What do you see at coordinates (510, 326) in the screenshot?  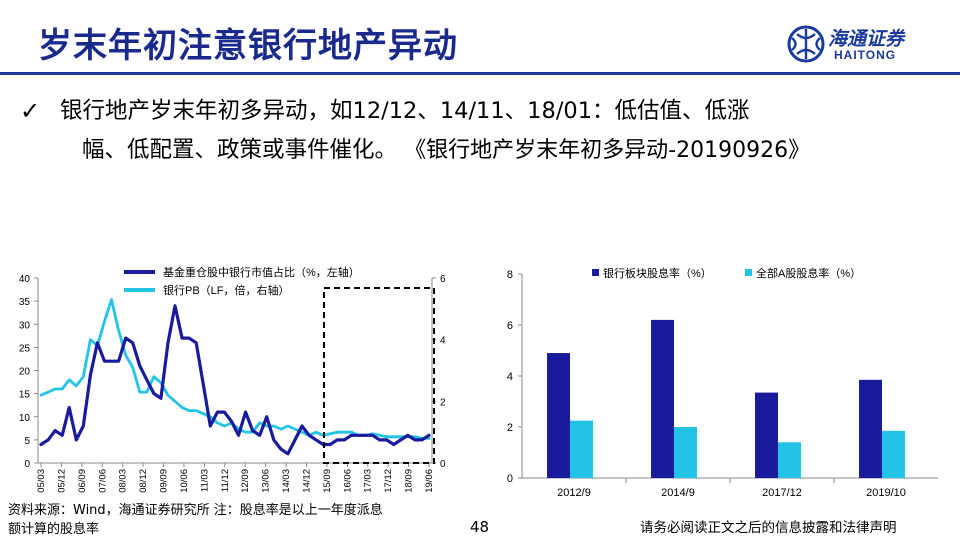 I see `y-tick-label: 6` at bounding box center [510, 326].